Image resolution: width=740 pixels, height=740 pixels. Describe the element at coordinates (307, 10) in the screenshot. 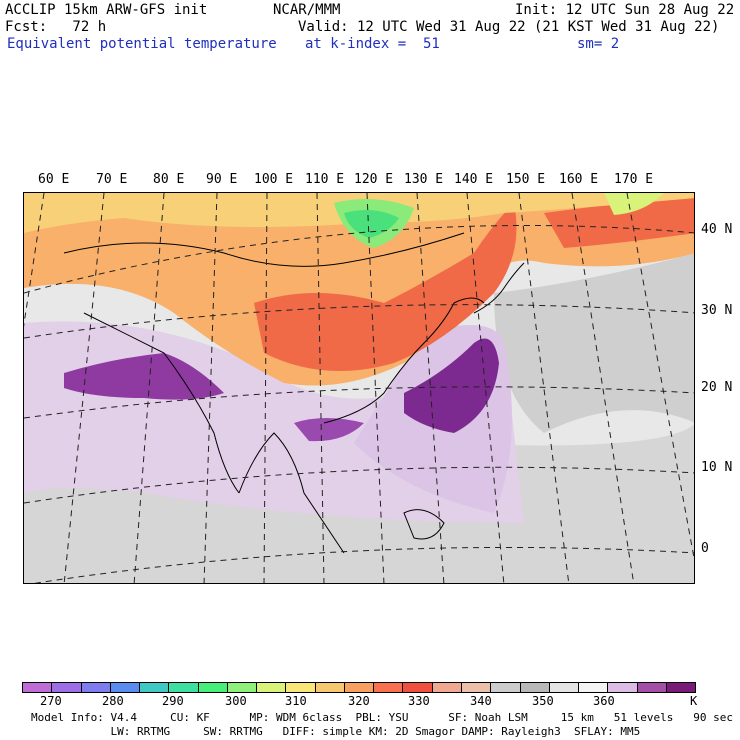

I see `institution: NCAR/MMM` at that location.